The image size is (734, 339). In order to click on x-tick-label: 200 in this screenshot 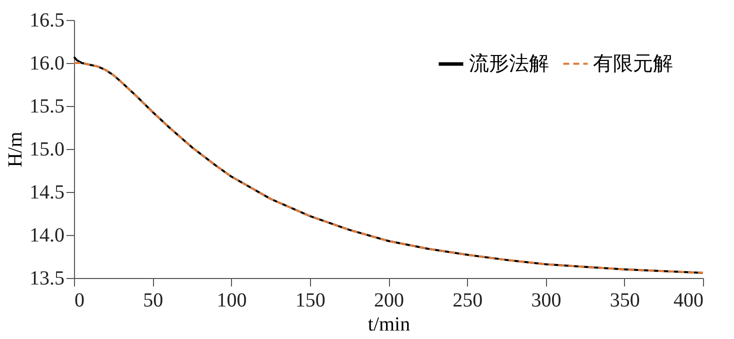, I will do `click(389, 301)`.